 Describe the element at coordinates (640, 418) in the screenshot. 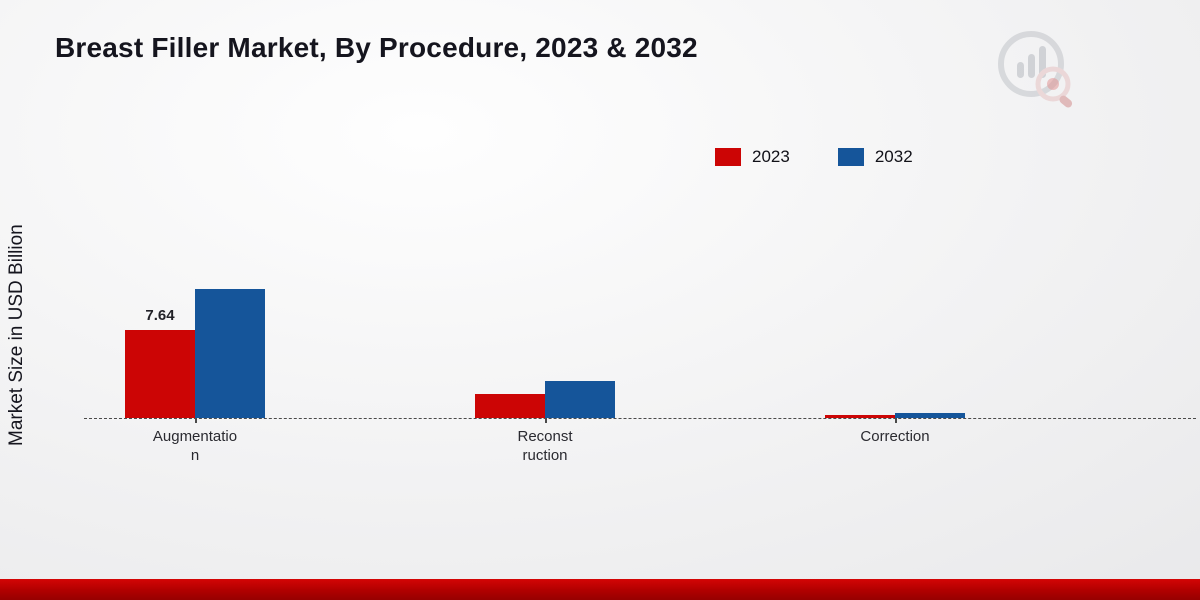

I see `zero-axis-line` at that location.